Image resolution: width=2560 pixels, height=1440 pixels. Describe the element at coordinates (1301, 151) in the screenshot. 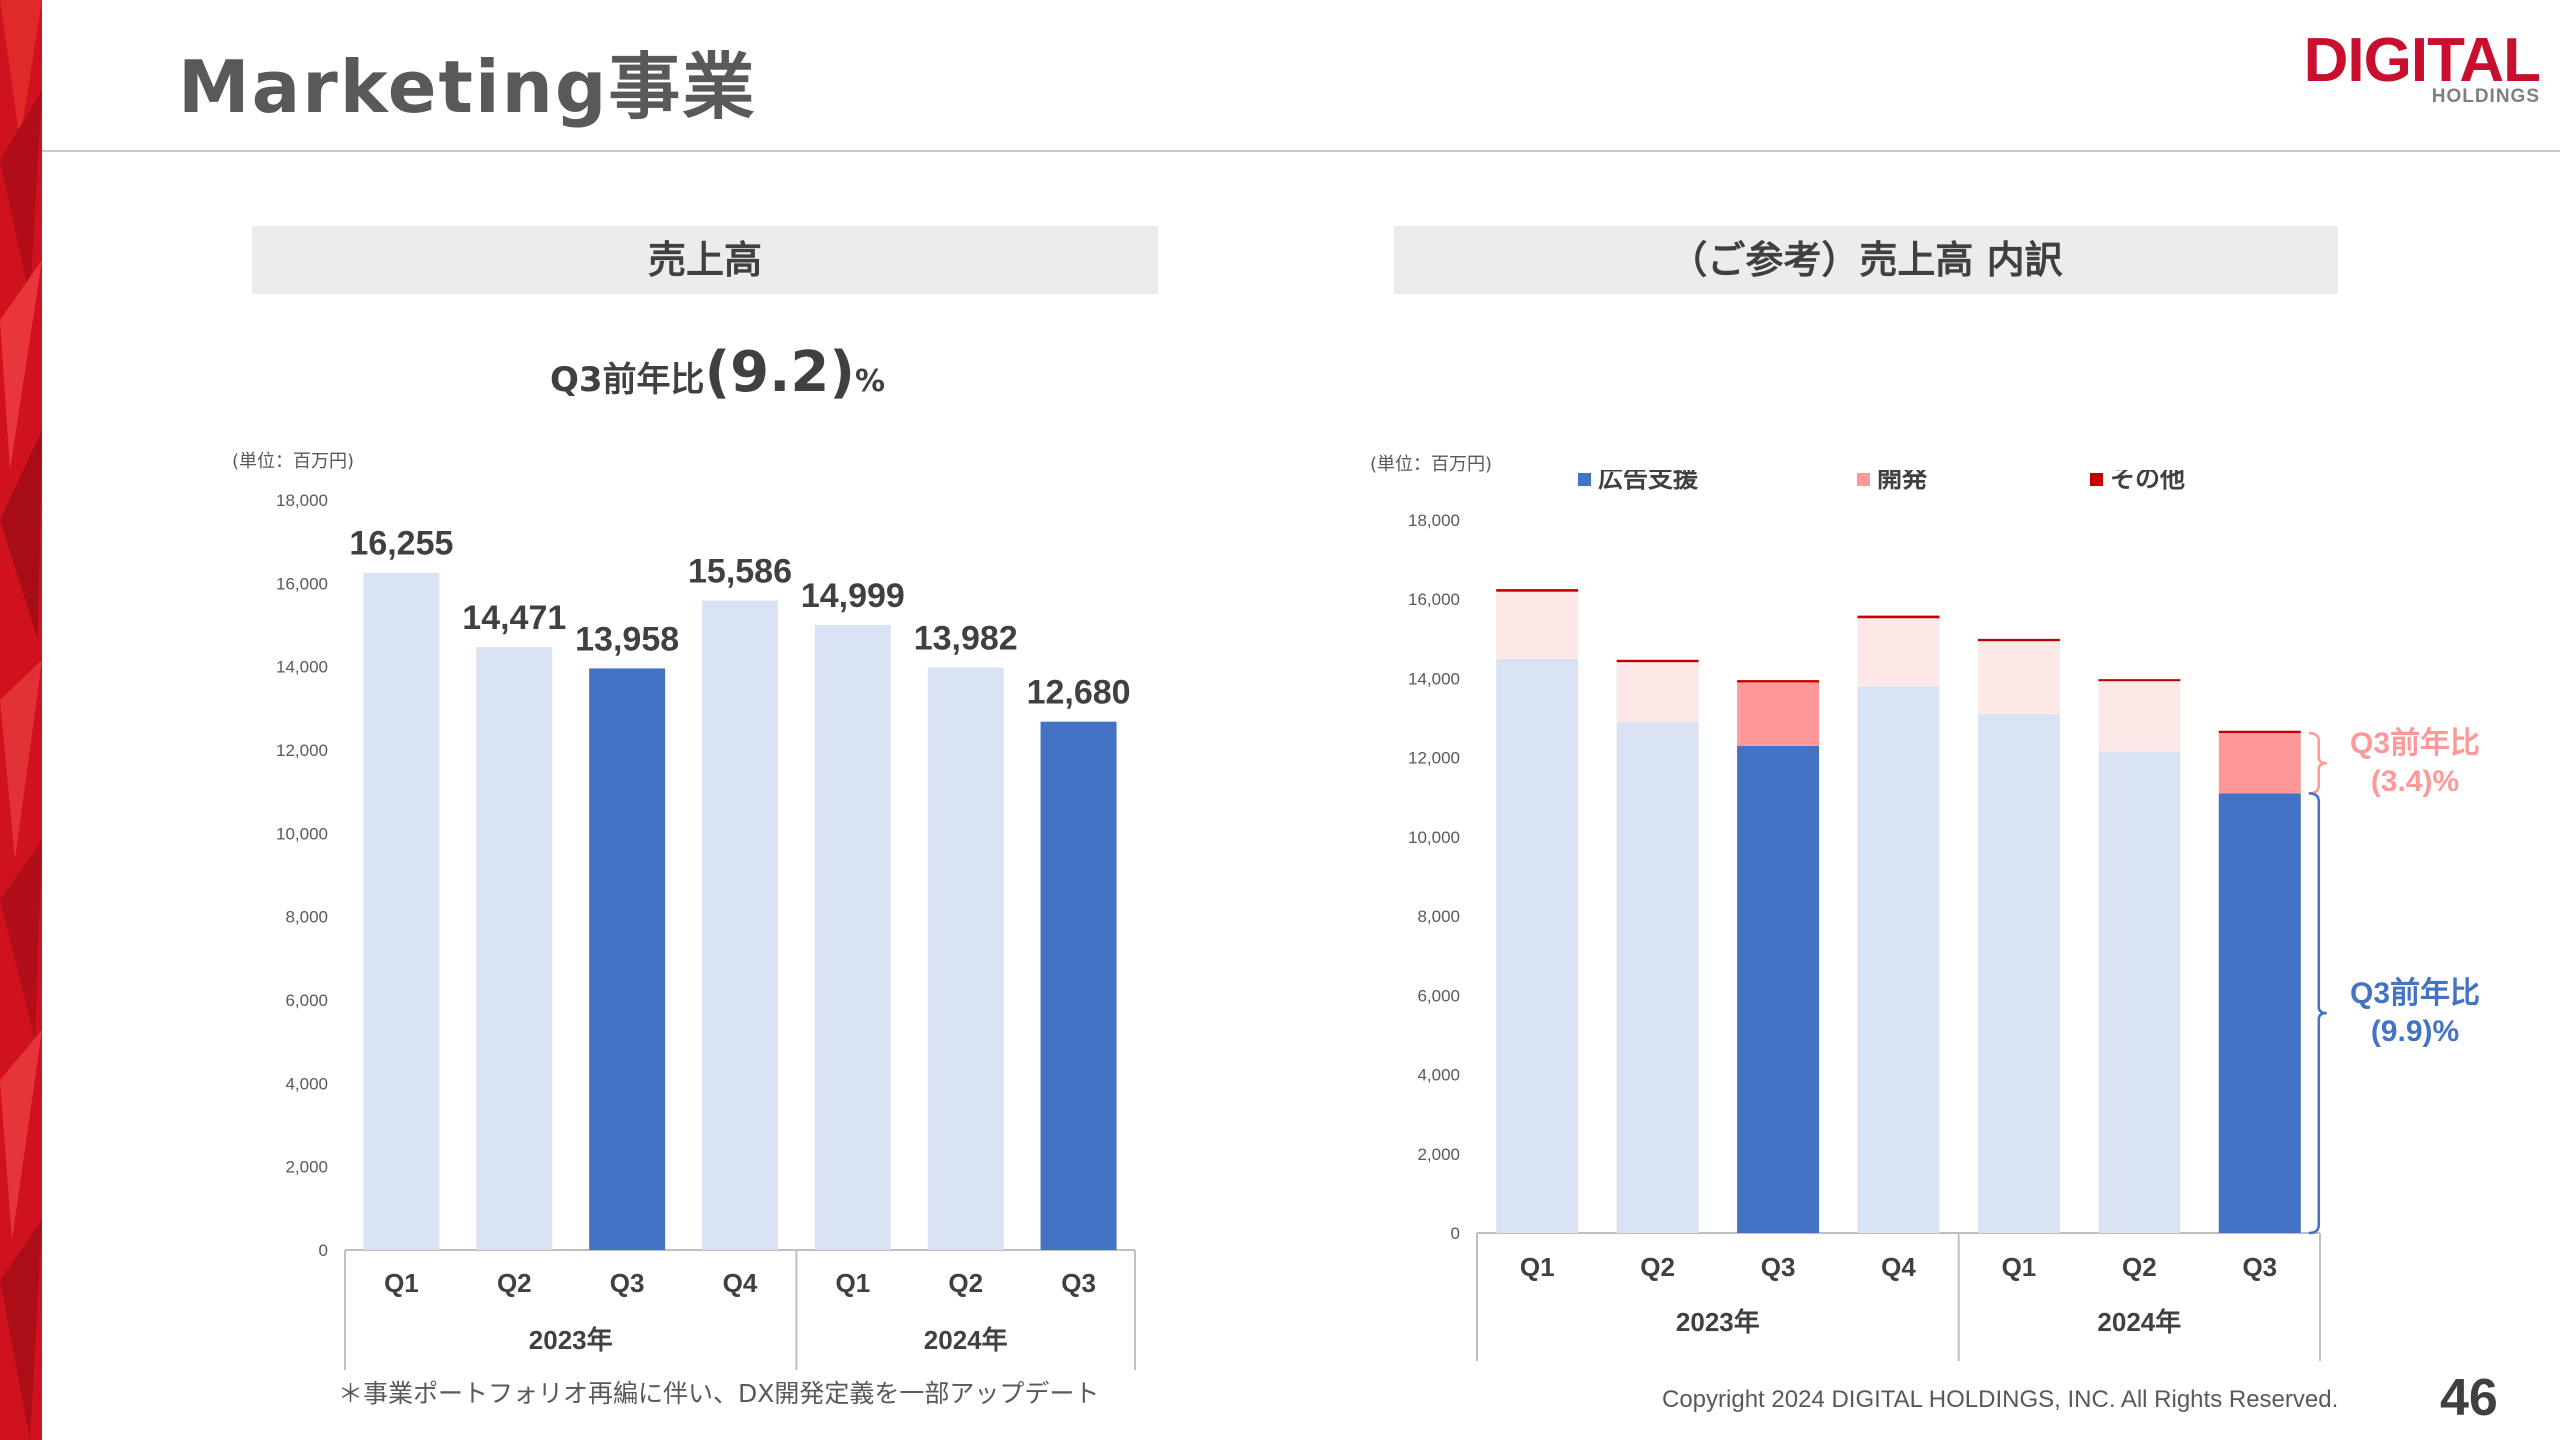

I see `header-divider` at that location.